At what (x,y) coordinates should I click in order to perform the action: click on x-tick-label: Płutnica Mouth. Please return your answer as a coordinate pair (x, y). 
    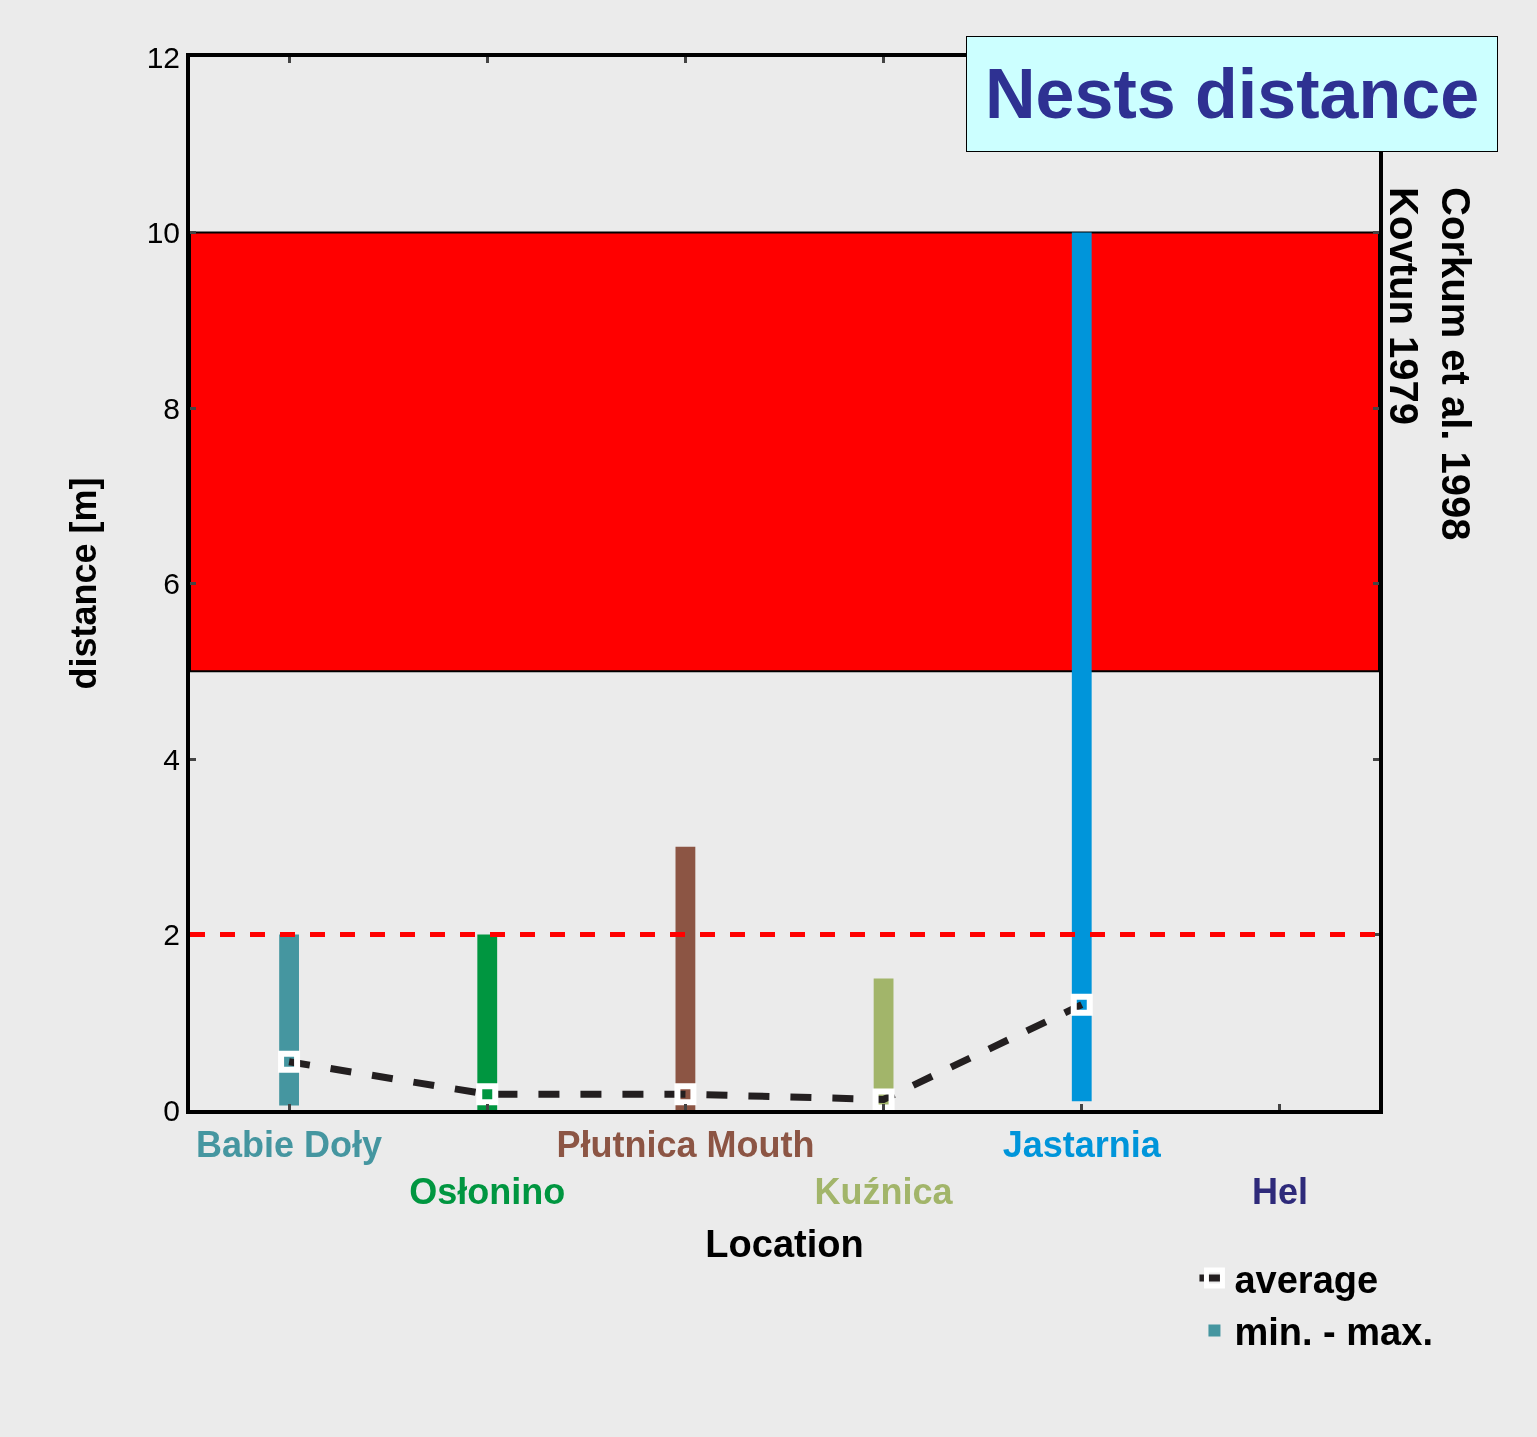
    Looking at the image, I should click on (685, 1145).